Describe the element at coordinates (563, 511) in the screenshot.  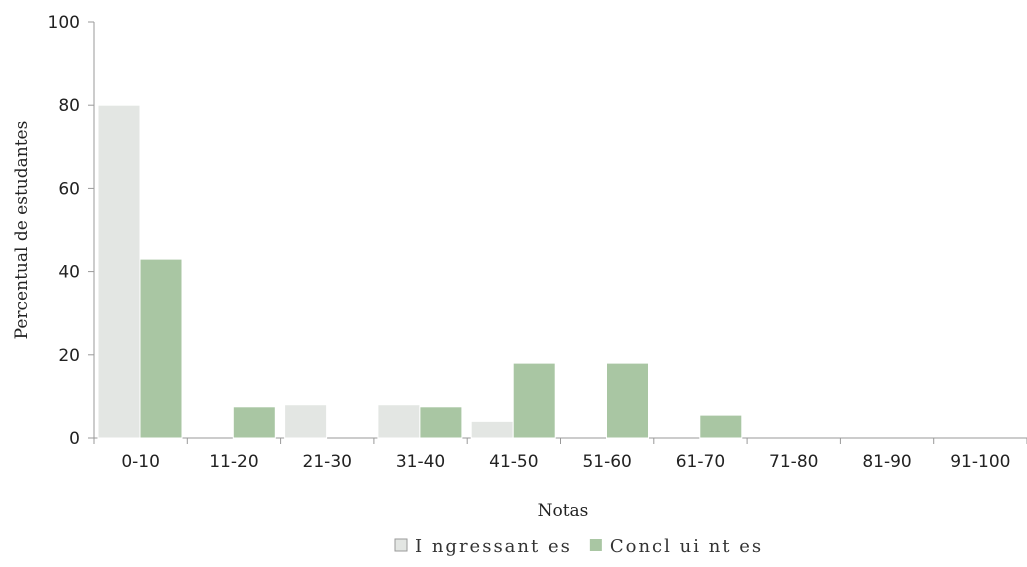
I see `x-axis-title: Notas` at that location.